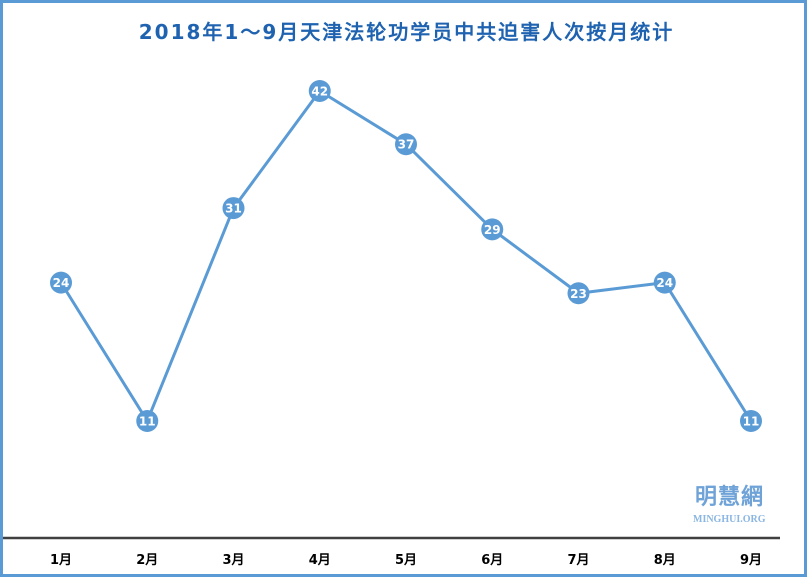 This screenshot has width=807, height=577. I want to click on x-tick-label: 3月, so click(233, 560).